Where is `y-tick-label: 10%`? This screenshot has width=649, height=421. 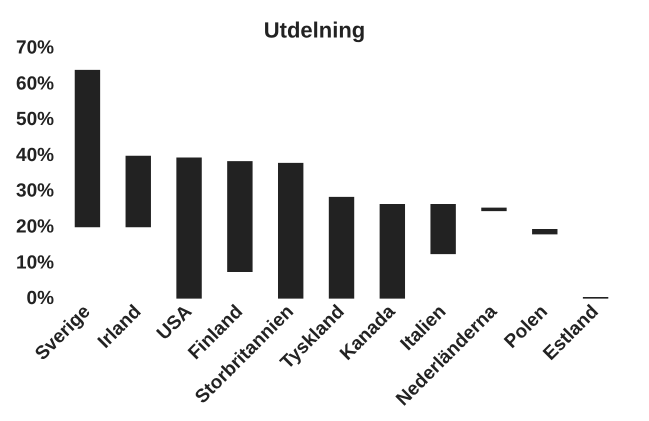
y-tick-label: 10% is located at coordinates (35, 263).